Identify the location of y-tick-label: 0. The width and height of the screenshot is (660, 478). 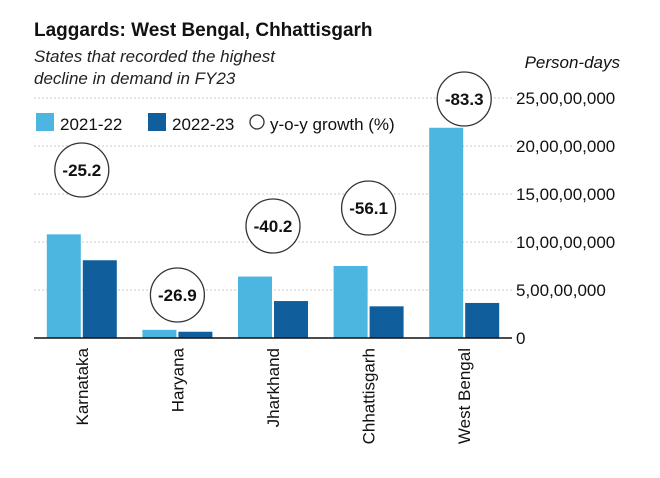
(520, 338).